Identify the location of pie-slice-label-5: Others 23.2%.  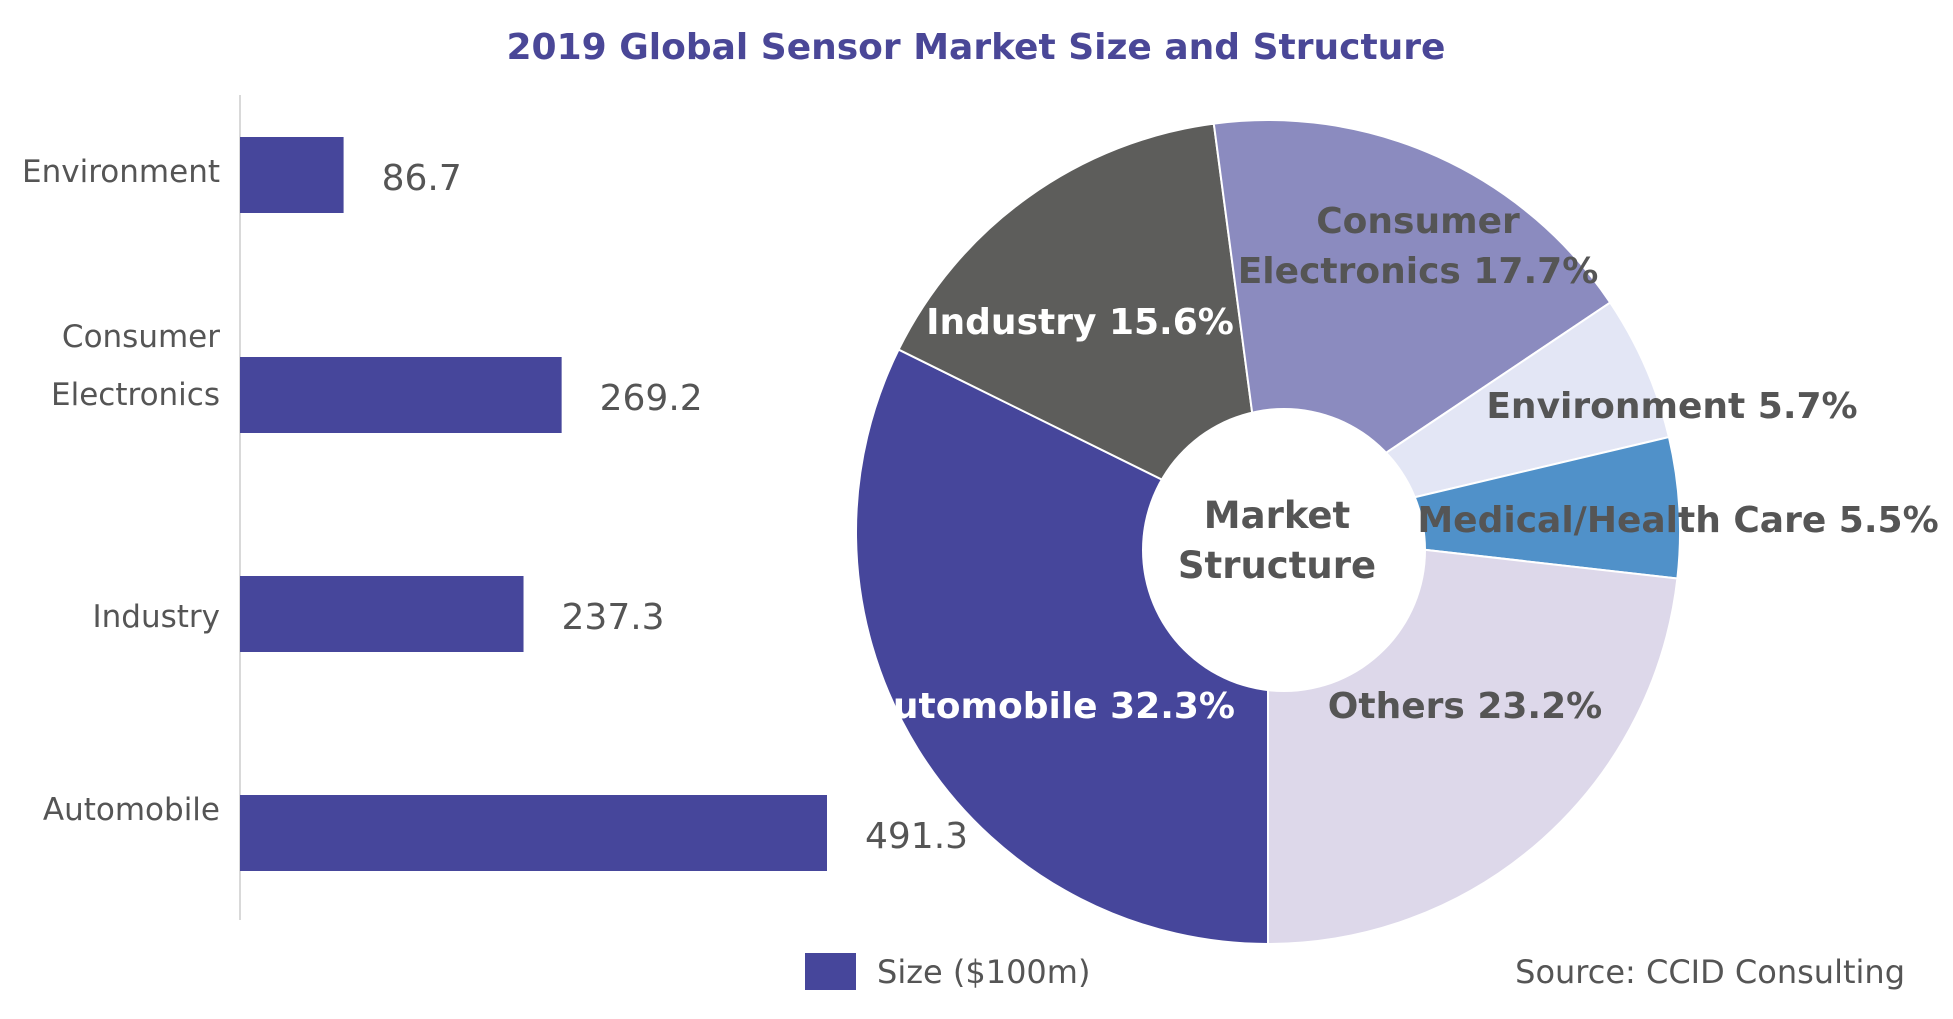
(1465, 706).